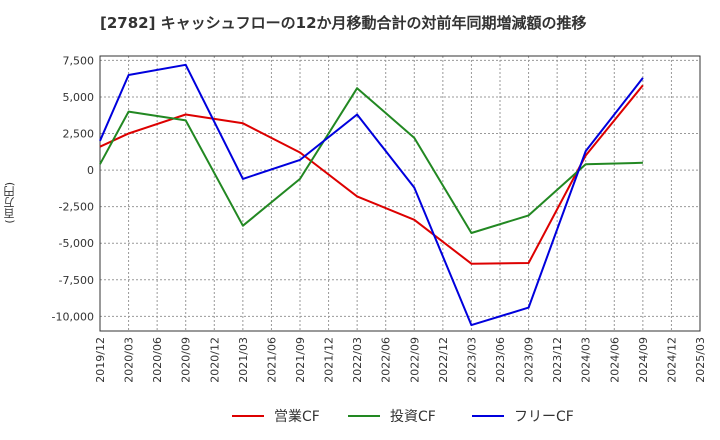  I want to click on x-tick-label: 2022/06, so click(386, 360).